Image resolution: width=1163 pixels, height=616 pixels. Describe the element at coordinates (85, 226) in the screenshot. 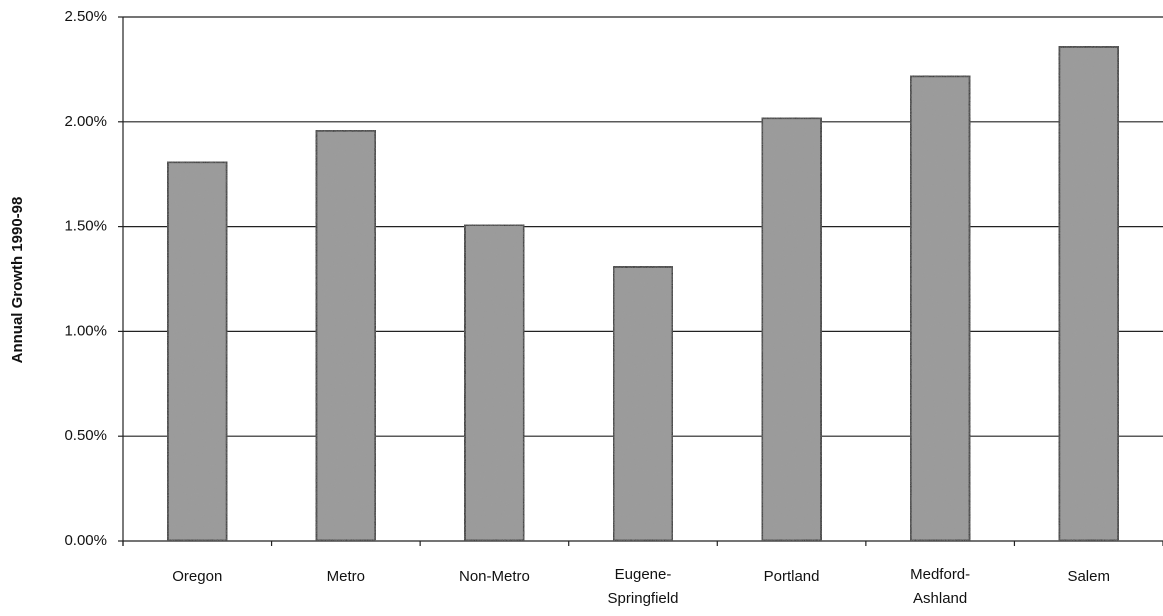

I see `y-tick-label: 1.50%` at that location.